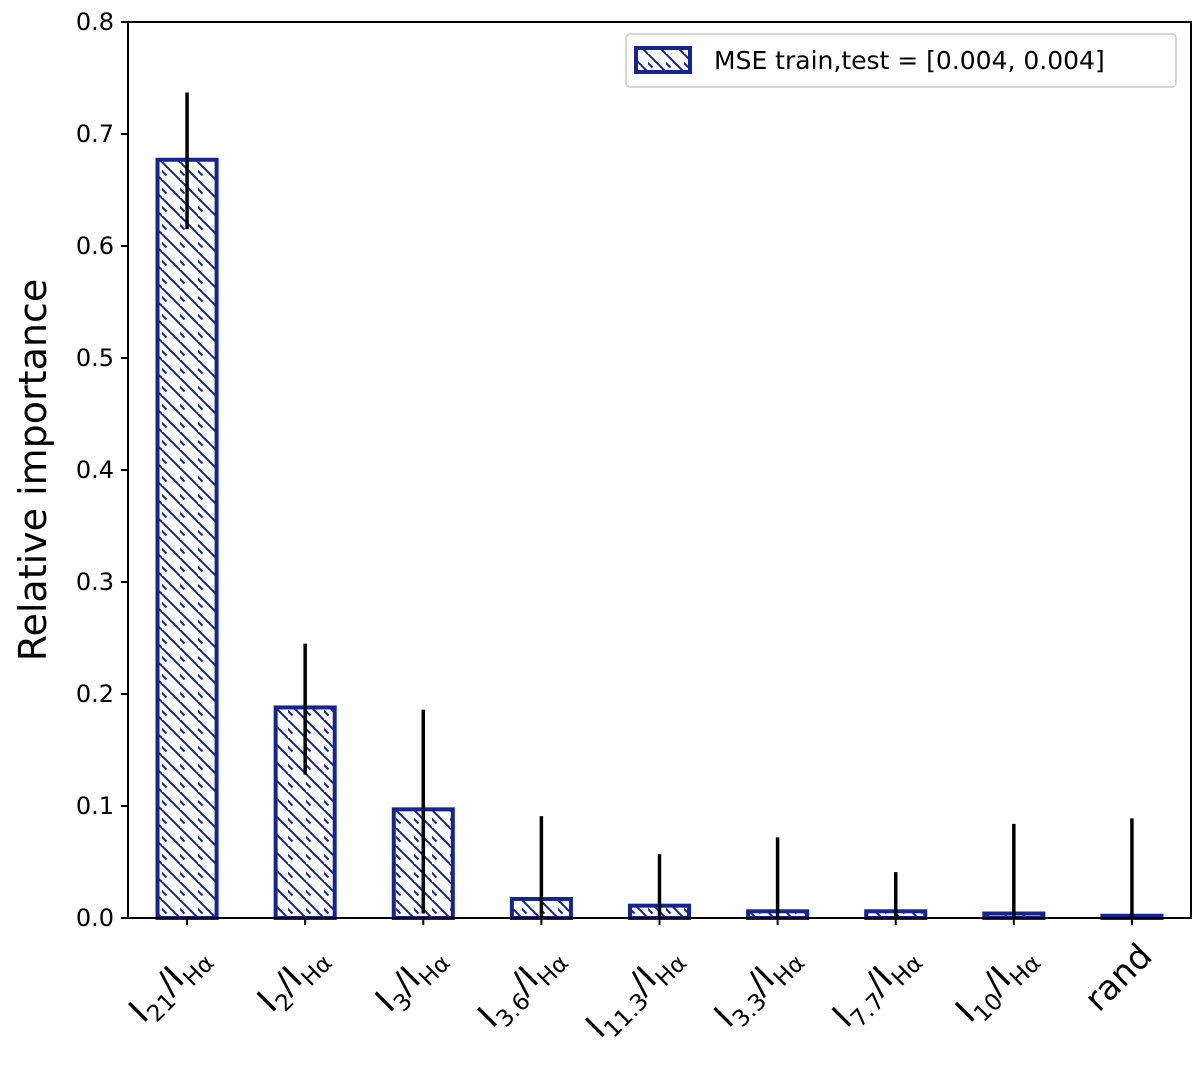 The image size is (1200, 1084). What do you see at coordinates (635, 993) in the screenshot?
I see `x-tick-label: I11.3/IHα` at bounding box center [635, 993].